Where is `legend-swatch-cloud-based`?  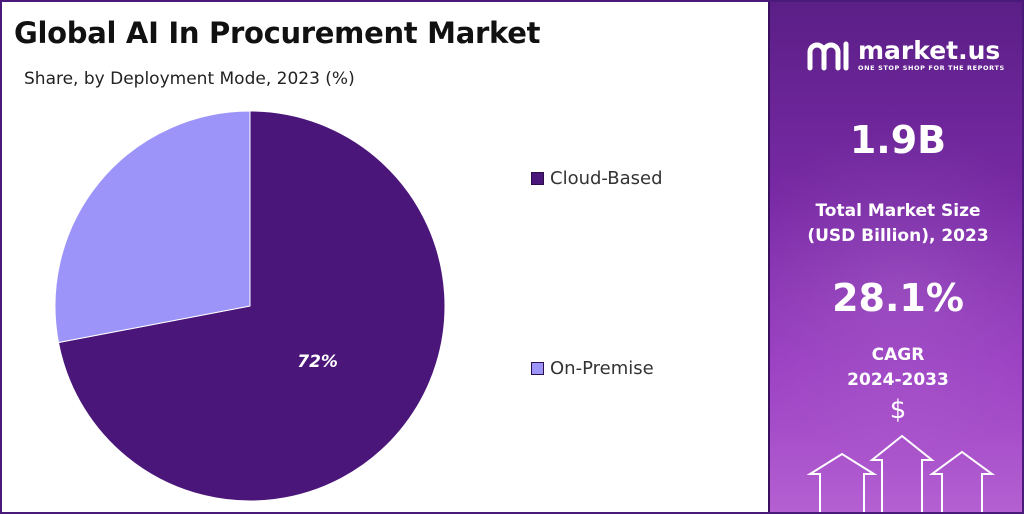
legend-swatch-cloud-based is located at coordinates (537, 178).